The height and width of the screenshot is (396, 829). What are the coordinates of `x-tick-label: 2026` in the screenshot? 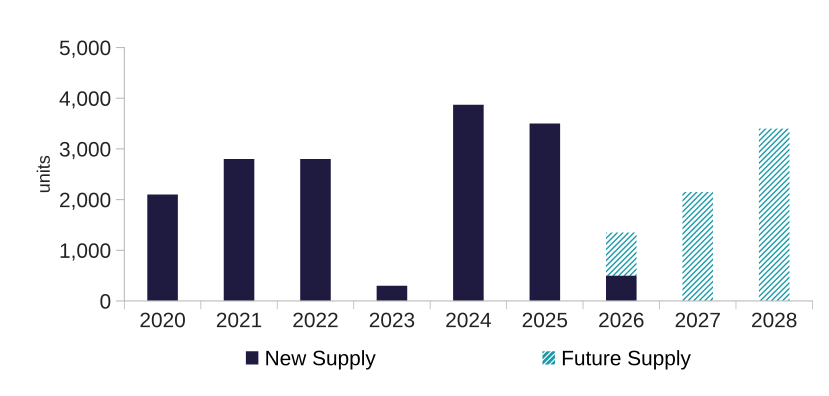 It's located at (621, 320).